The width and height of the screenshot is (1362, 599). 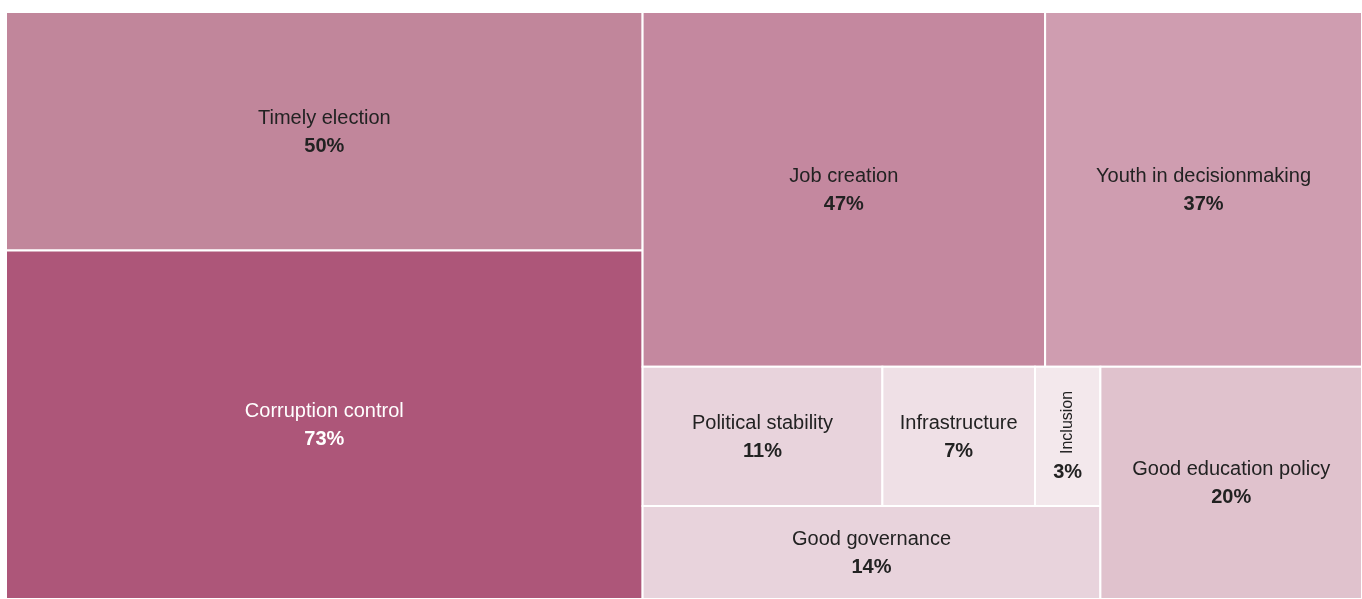 I want to click on data-label: 50%, so click(x=324, y=144).